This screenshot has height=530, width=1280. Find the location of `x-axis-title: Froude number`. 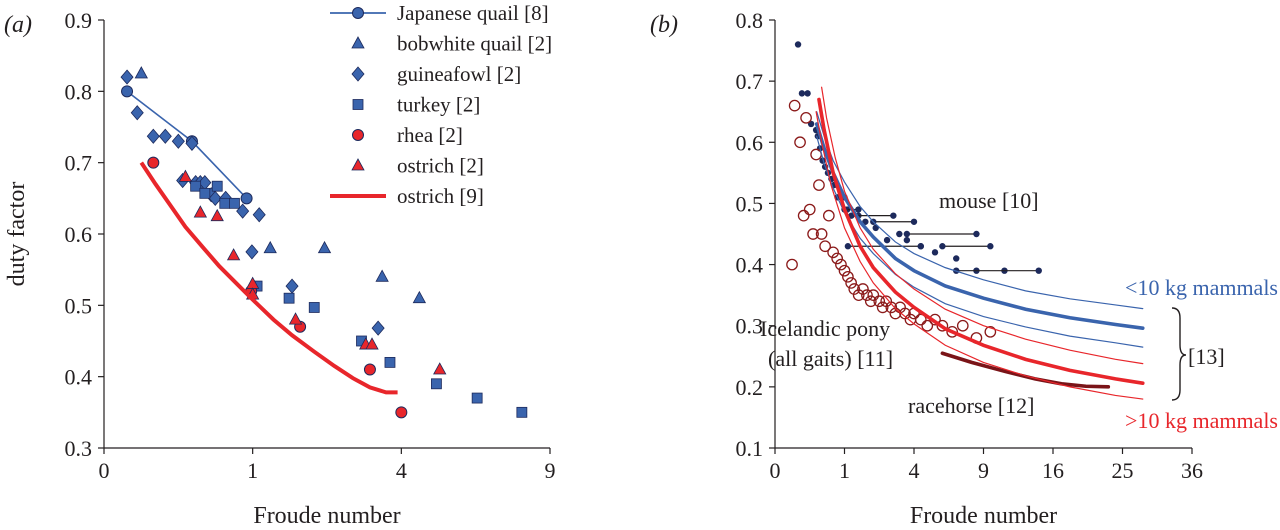

x-axis-title: Froude number is located at coordinates (983, 516).